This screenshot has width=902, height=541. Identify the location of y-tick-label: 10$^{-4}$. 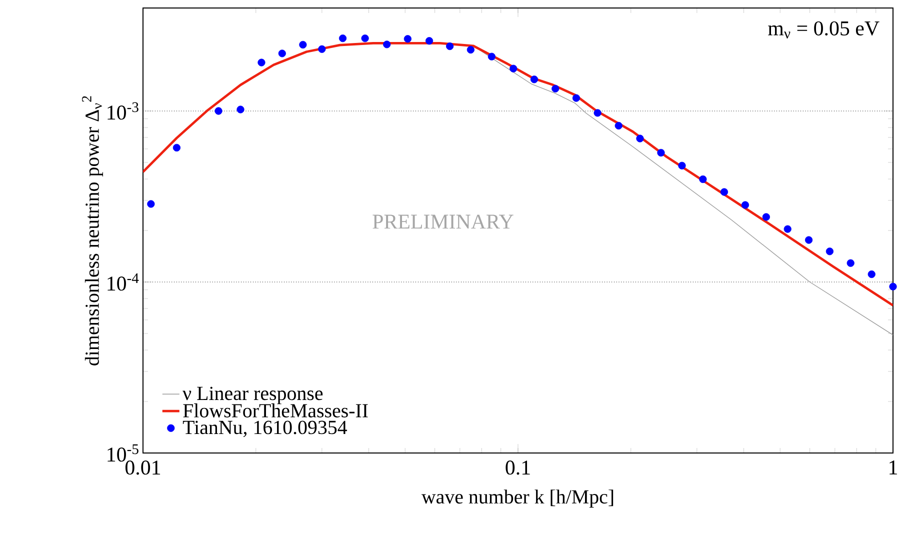
(123, 282).